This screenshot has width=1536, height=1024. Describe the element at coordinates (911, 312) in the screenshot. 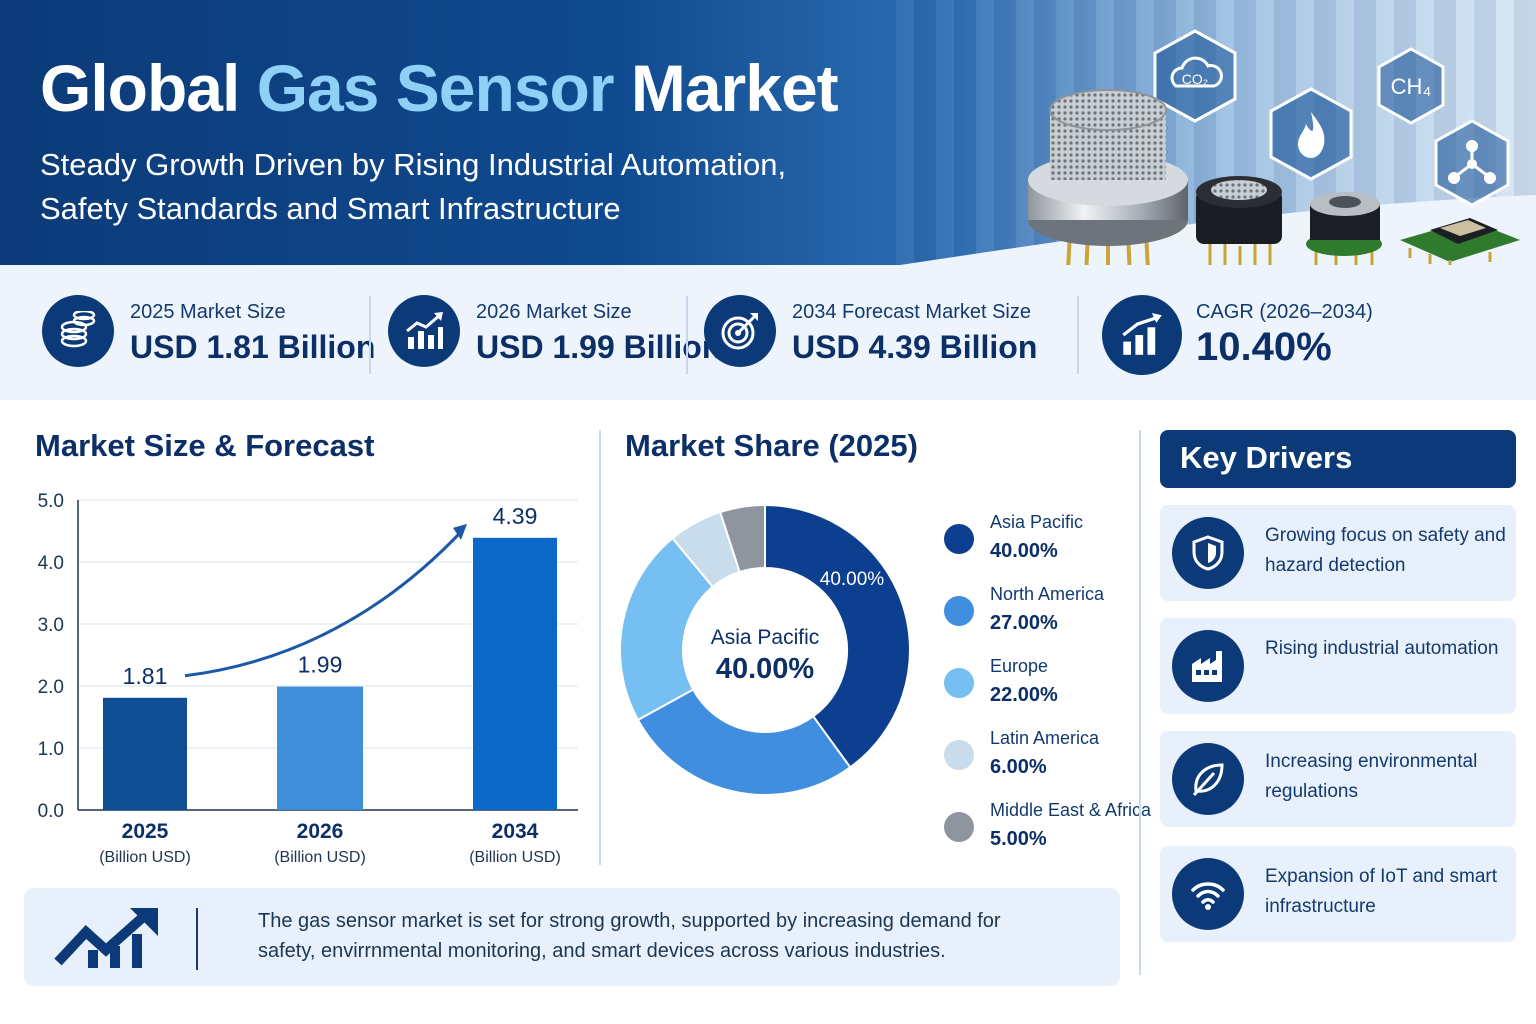

I see `stat-label: 2034 Forecast Market Size` at that location.